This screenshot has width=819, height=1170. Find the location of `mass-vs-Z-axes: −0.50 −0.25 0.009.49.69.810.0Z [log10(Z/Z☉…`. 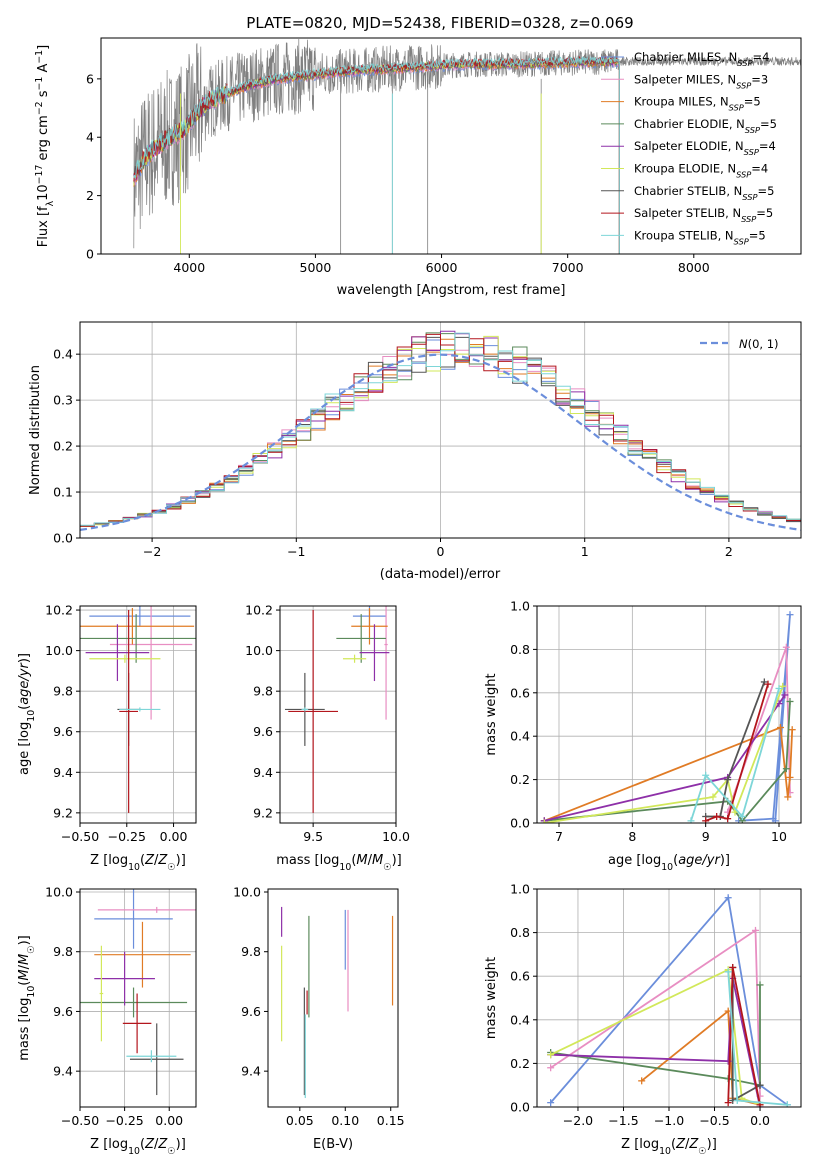

mass-vs-Z-axes: −0.50 −0.25 0.009.49.69.810.0Z [log10(Z/Z☉… is located at coordinates (107, 1020).